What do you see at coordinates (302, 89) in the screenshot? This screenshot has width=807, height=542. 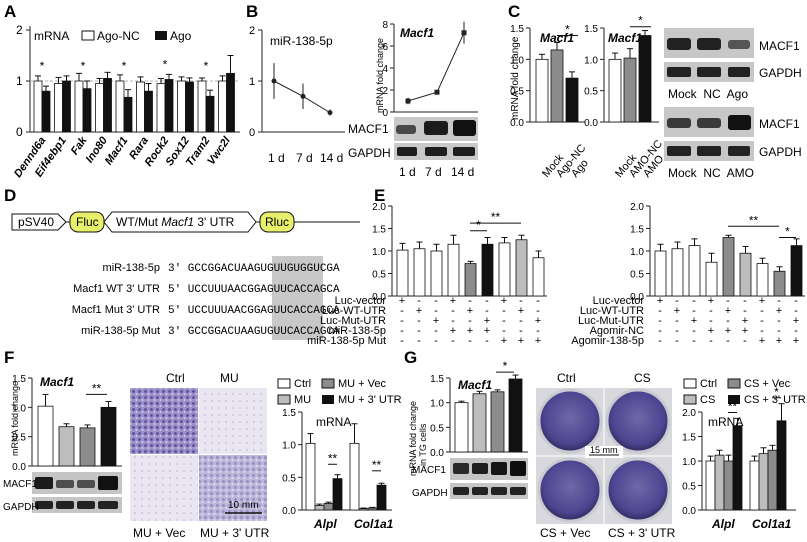 I see `b-mir-line` at bounding box center [302, 89].